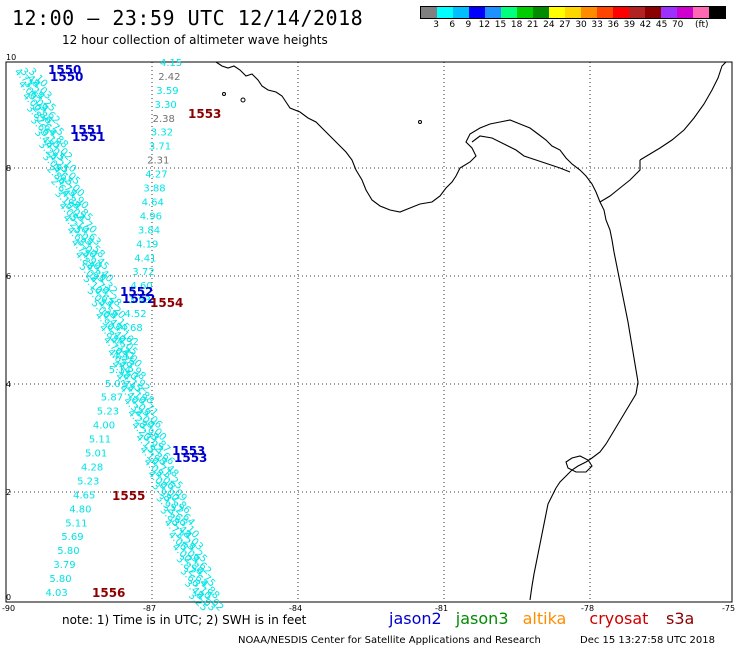 The height and width of the screenshot is (650, 740). I want to click on lon-tick-75: -75, so click(728, 608).